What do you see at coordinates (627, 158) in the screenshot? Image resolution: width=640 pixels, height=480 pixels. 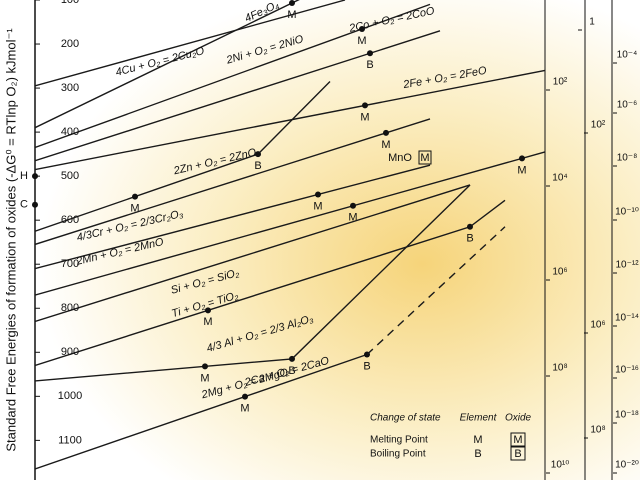 I see `scale-label: 10⁻⁸` at bounding box center [627, 158].